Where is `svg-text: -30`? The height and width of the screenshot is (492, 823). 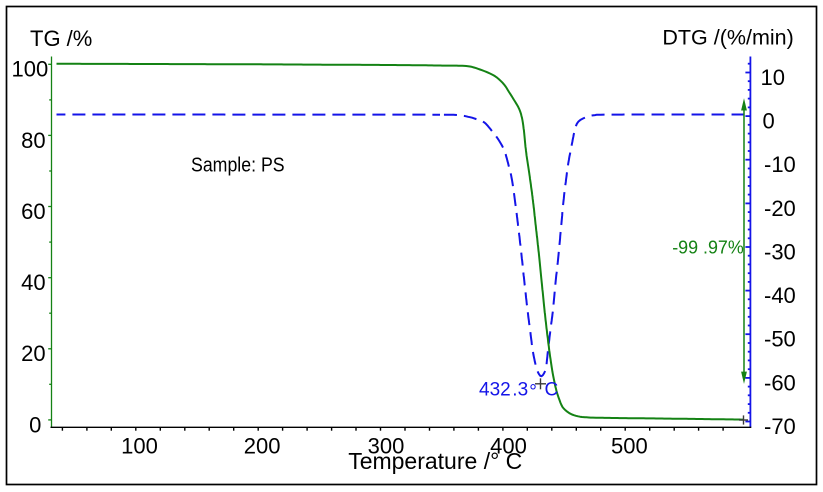 svg-text: -30 is located at coordinates (780, 251).